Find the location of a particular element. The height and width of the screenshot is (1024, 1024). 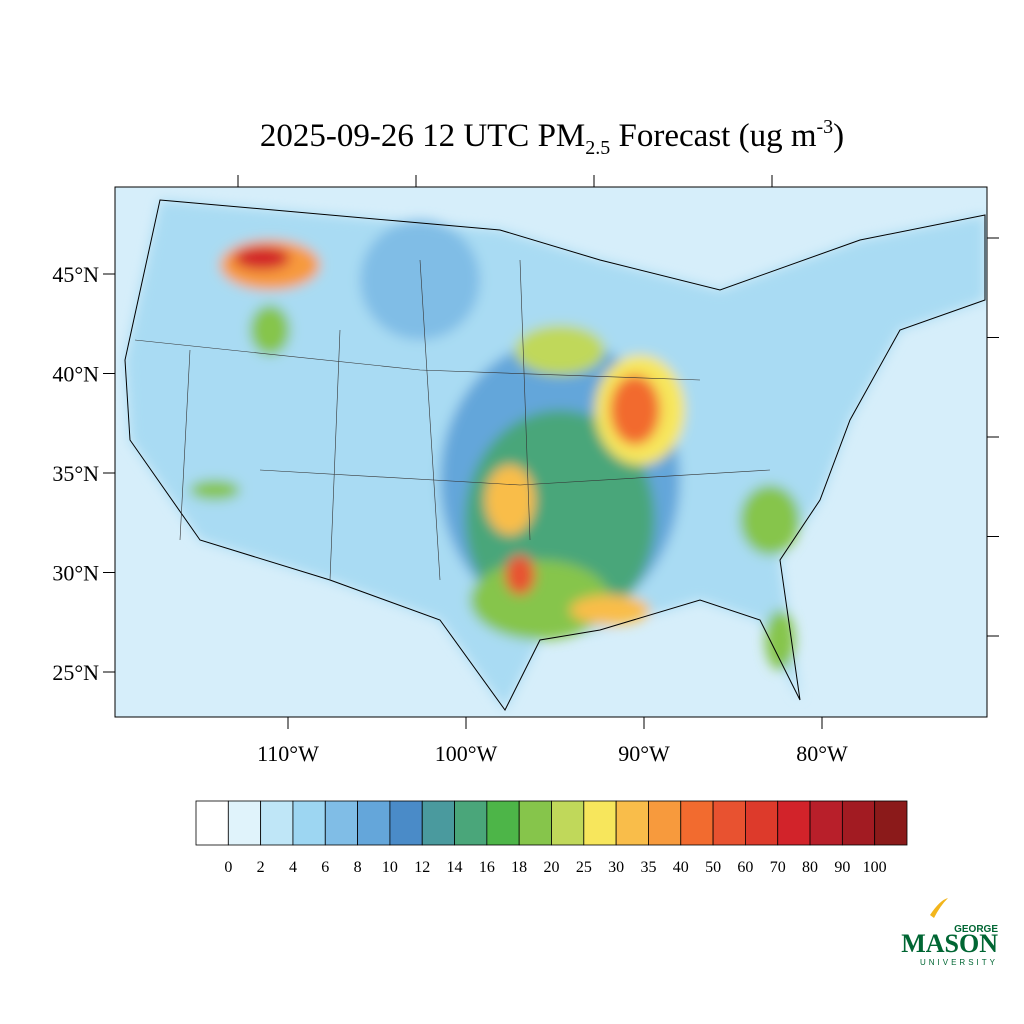

colorbar-label: 16 is located at coordinates (487, 867).